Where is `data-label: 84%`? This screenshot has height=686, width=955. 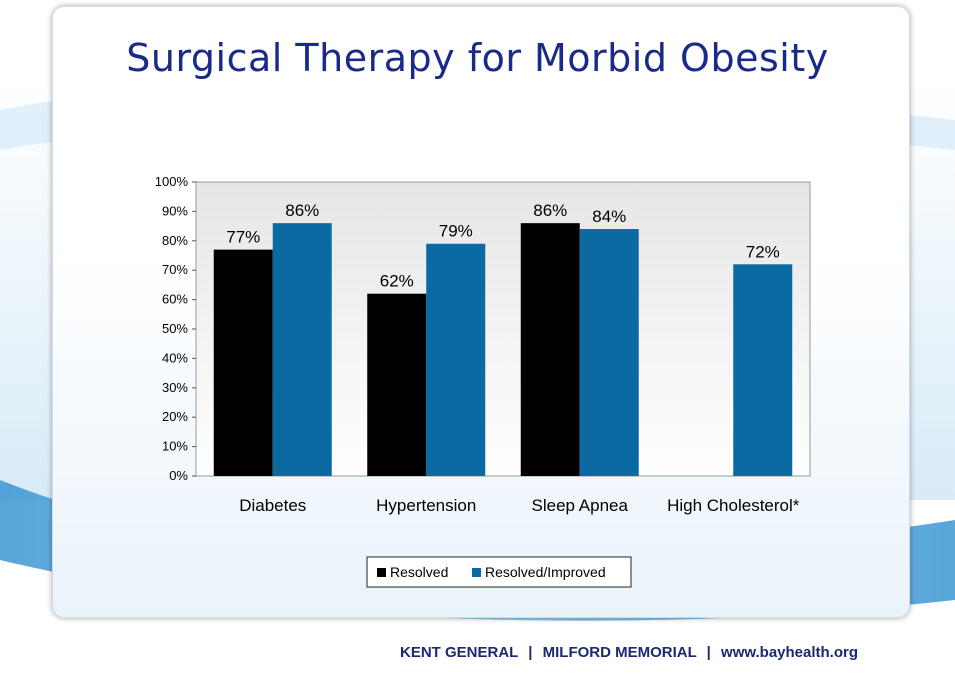
data-label: 84% is located at coordinates (609, 216).